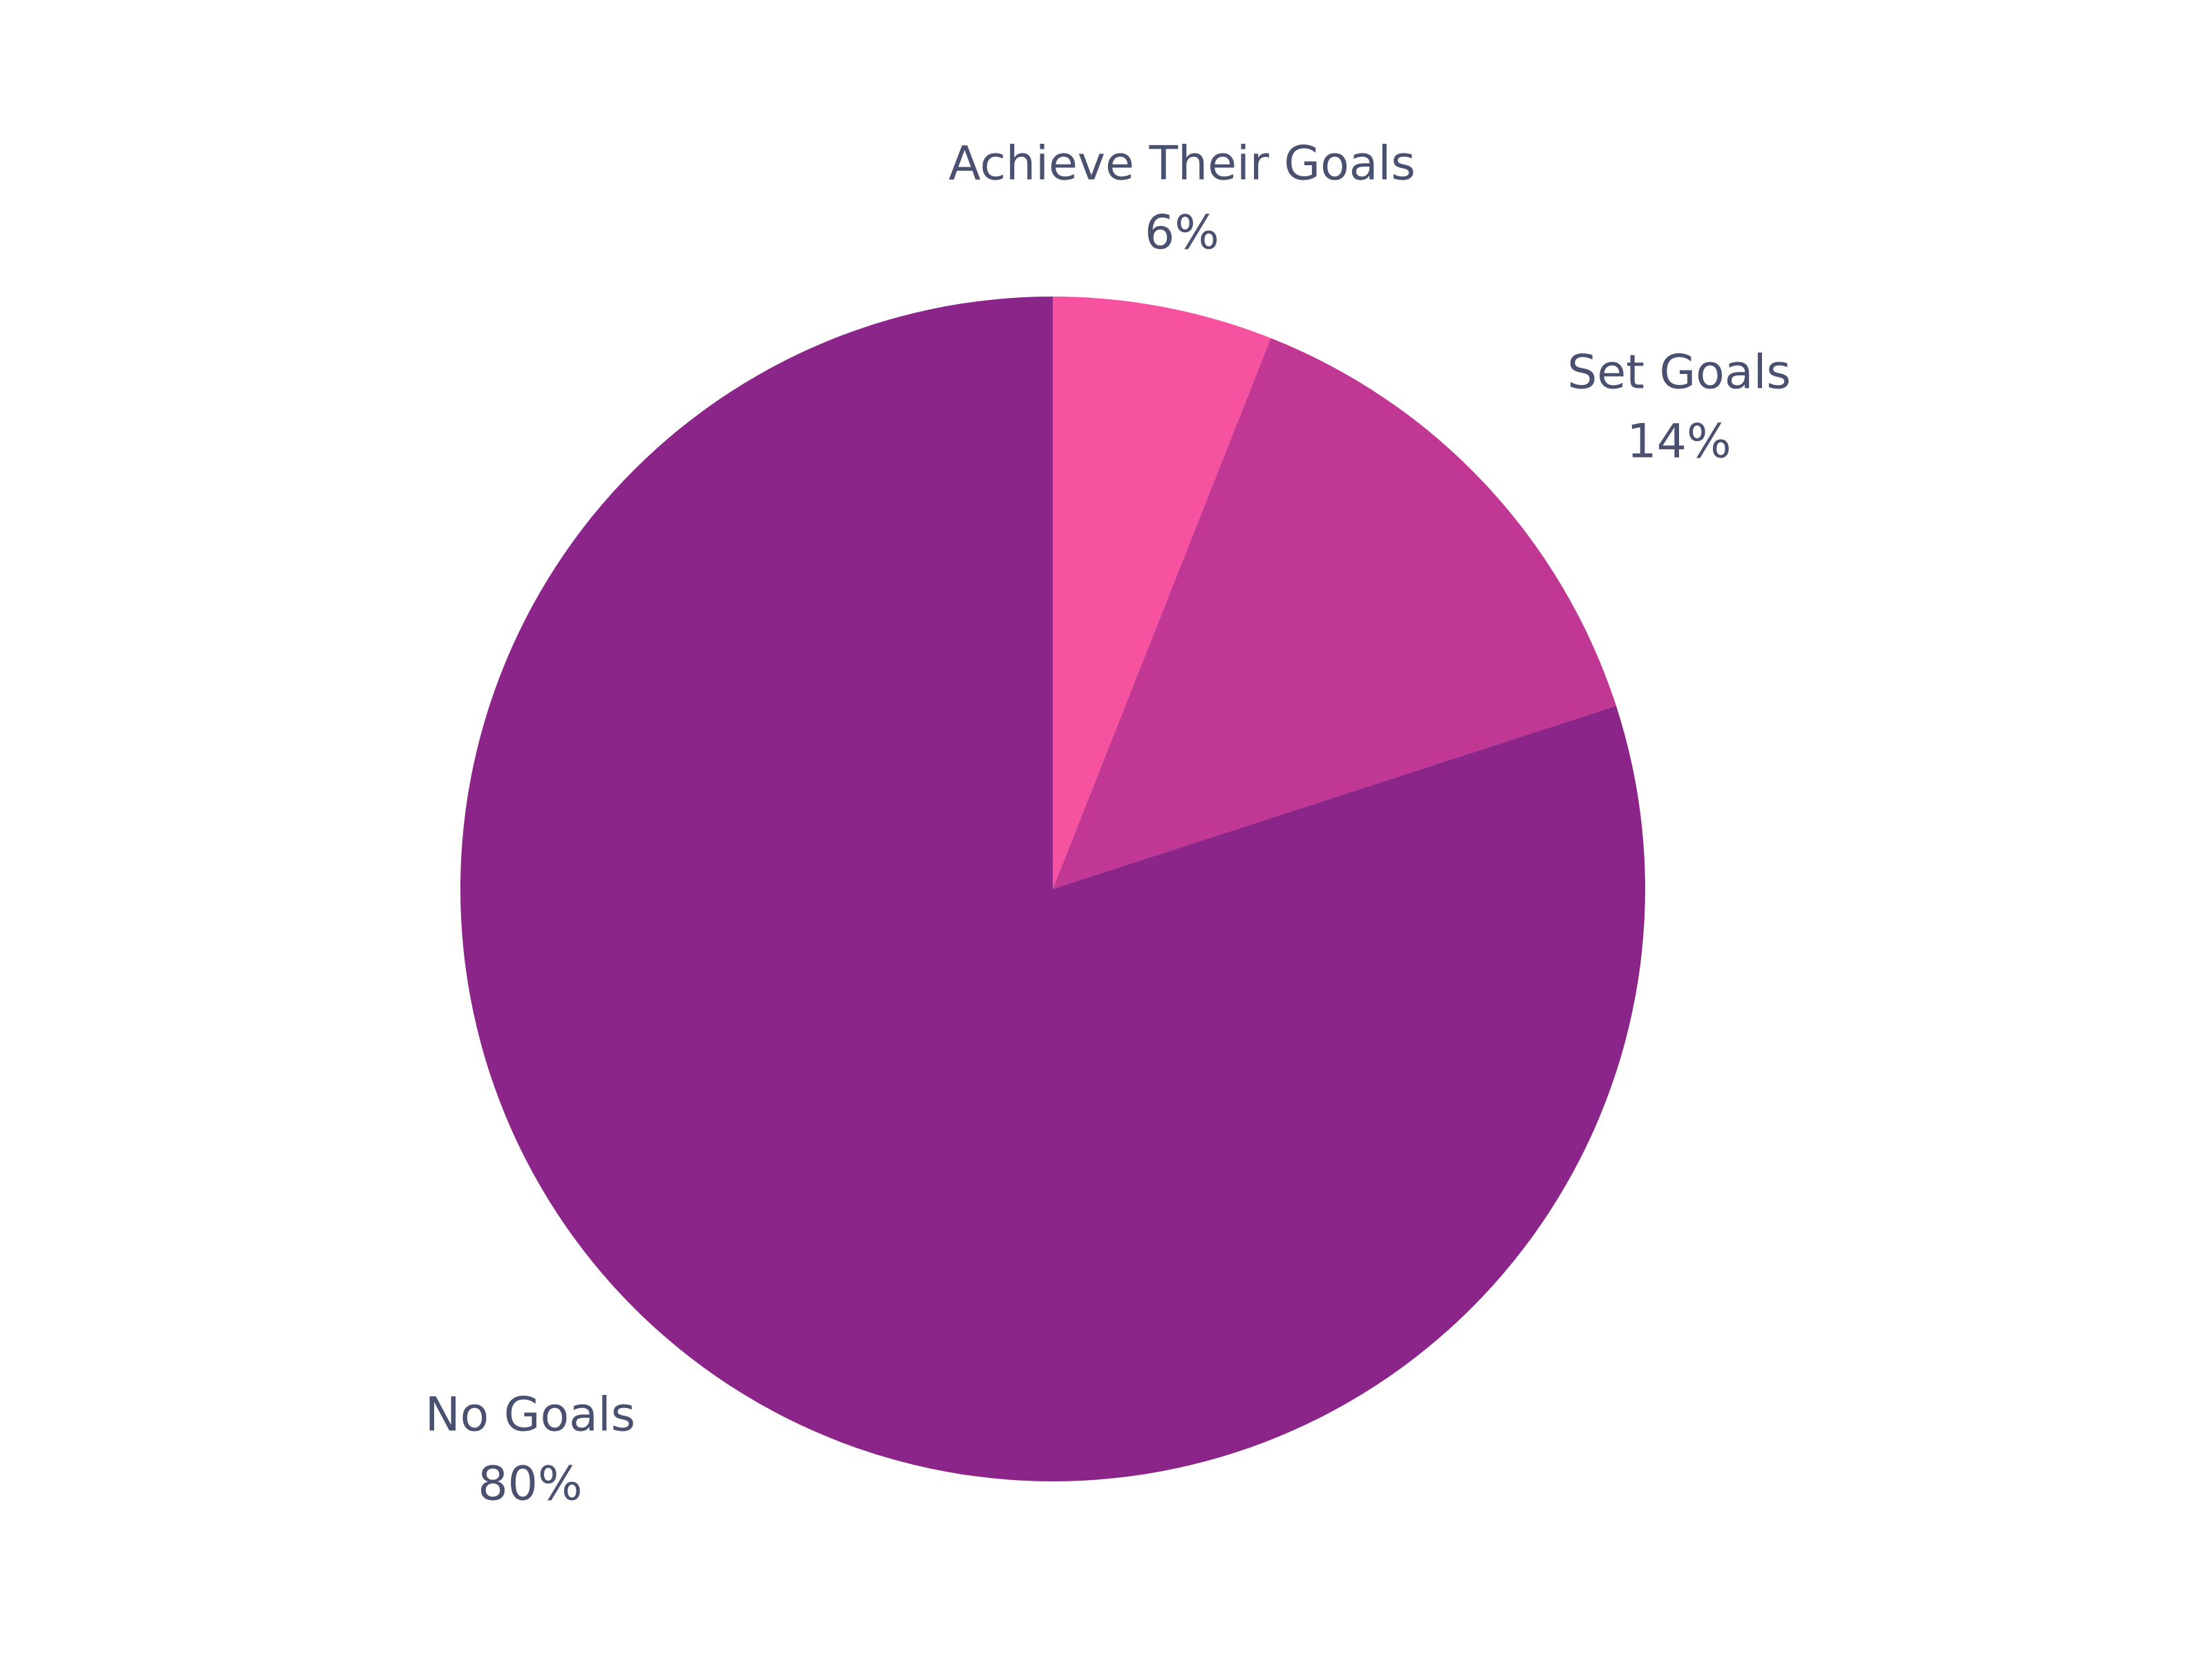 The width and height of the screenshot is (2212, 1659). What do you see at coordinates (1181, 164) in the screenshot?
I see `slice-label: Achieve Their Goals` at bounding box center [1181, 164].